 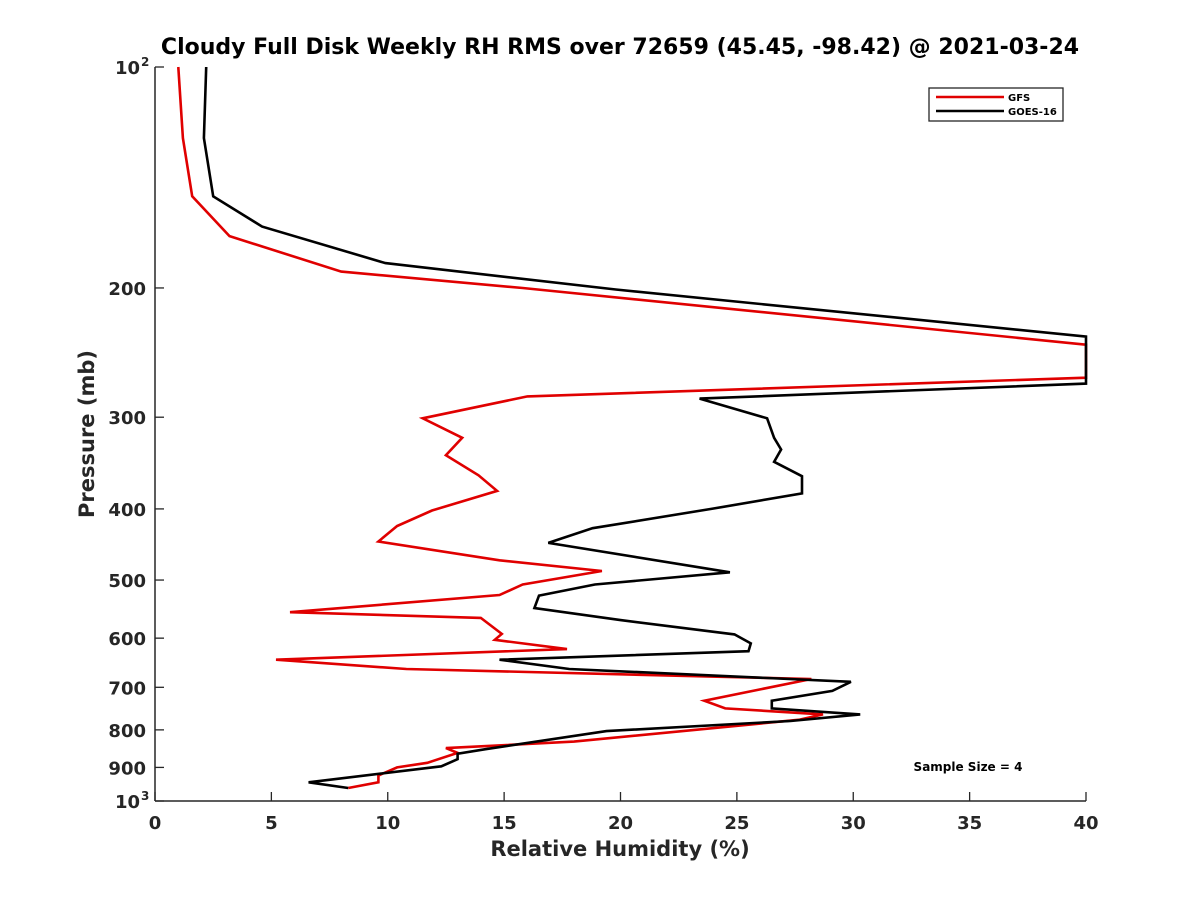 What do you see at coordinates (127, 731) in the screenshot?
I see `y-tick-label: 800` at bounding box center [127, 731].